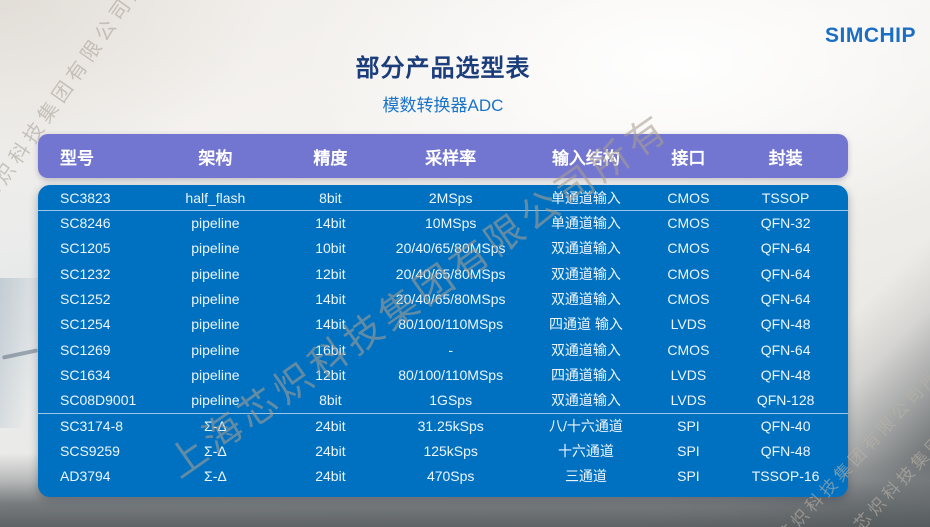 This screenshot has width=930, height=527. I want to click on column-header-package: 封装, so click(785, 158).